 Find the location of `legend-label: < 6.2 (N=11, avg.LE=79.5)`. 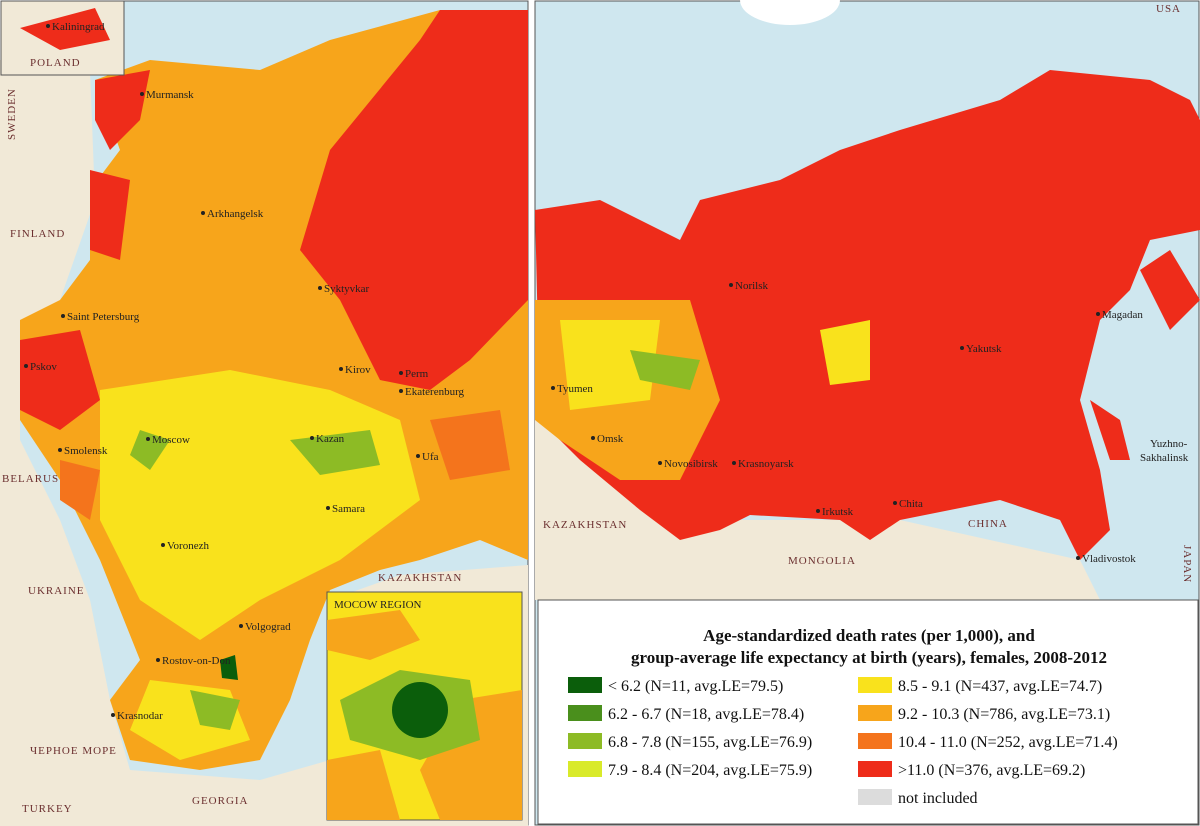

legend-label: < 6.2 (N=11, avg.LE=79.5) is located at coordinates (695, 686).